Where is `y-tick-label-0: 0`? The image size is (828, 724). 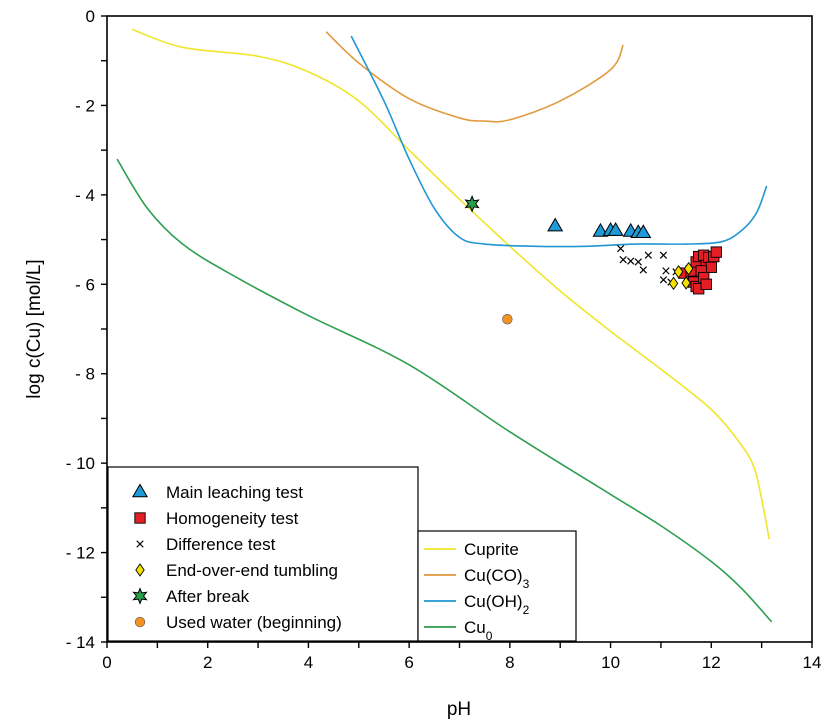 y-tick-label-0: 0 is located at coordinates (90, 16).